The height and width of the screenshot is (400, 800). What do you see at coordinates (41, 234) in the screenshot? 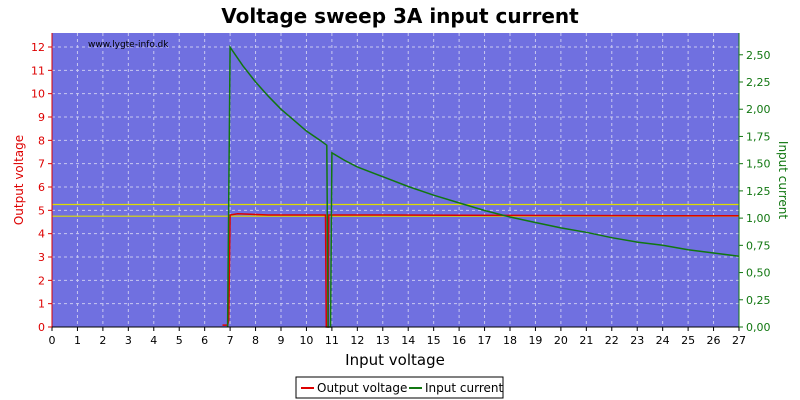
I see `left-tick-label: 4` at bounding box center [41, 234].